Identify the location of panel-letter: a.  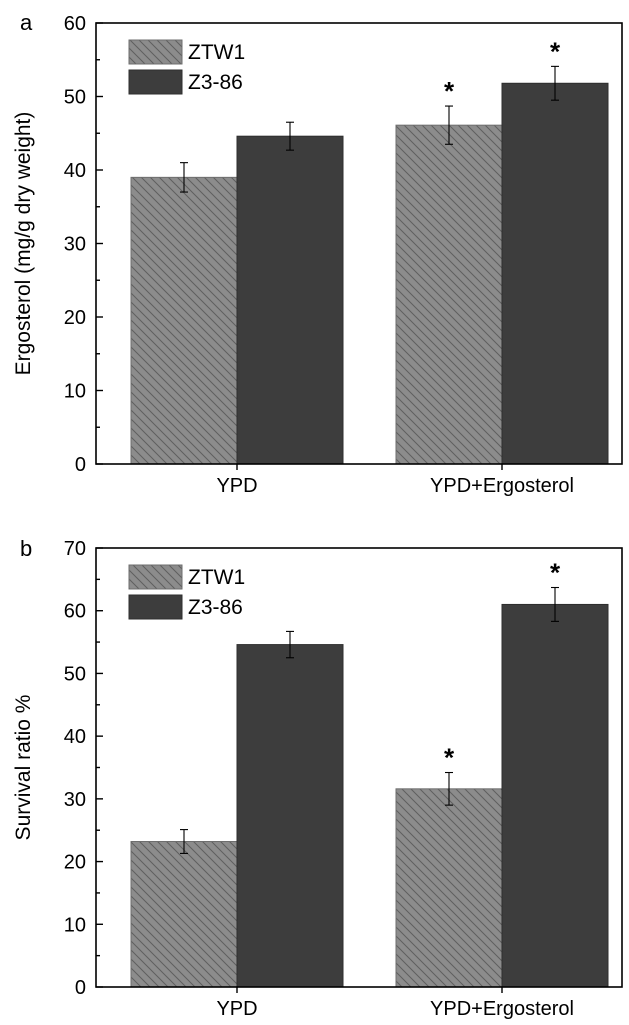
(26, 22).